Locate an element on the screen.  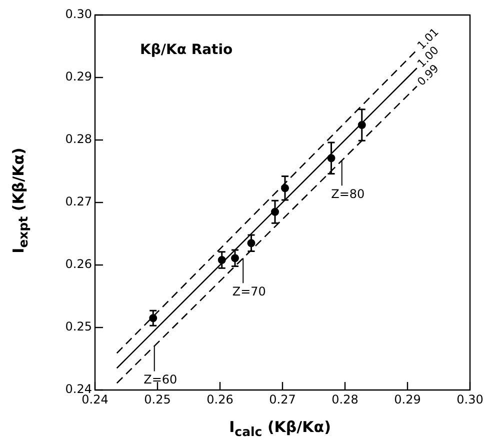
annotation: Z=70 is located at coordinates (249, 291).